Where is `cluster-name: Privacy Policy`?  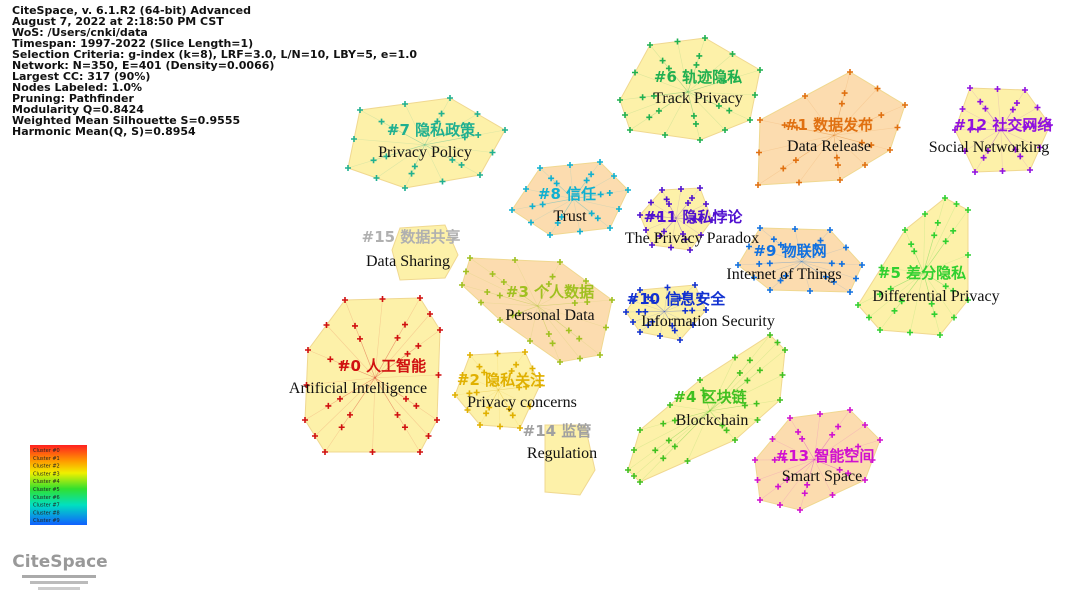
cluster-name: Privacy Policy is located at coordinates (425, 152).